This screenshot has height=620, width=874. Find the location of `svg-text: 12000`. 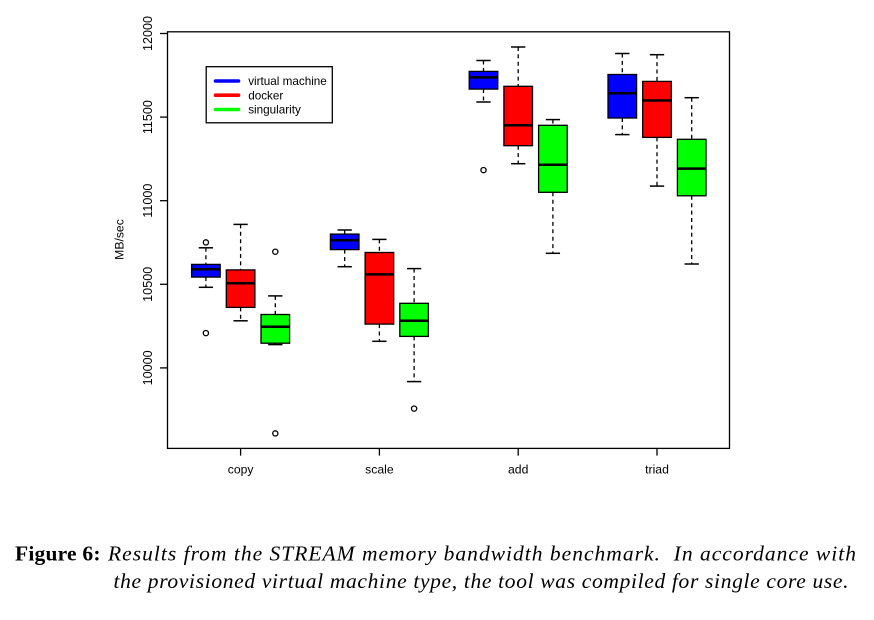

svg-text: 12000 is located at coordinates (148, 33).